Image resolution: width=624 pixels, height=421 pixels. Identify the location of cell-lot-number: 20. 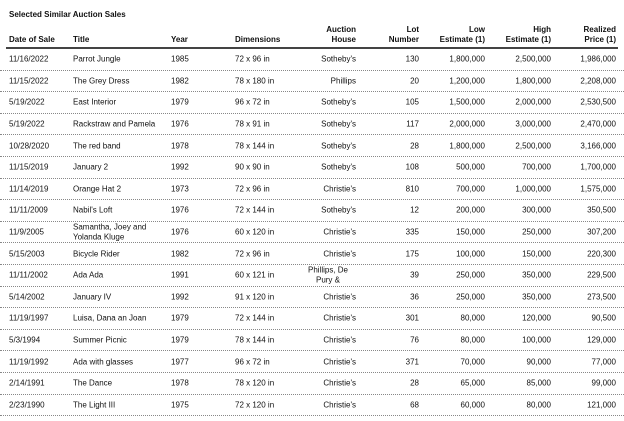
(414, 81).